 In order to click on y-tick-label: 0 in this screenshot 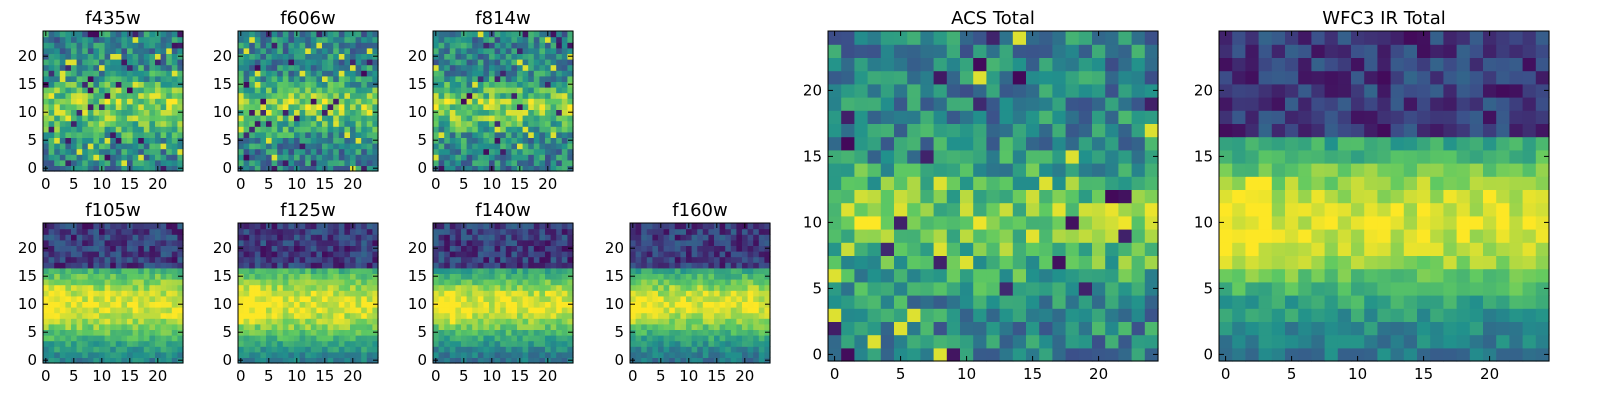, I will do `click(227, 168)`.